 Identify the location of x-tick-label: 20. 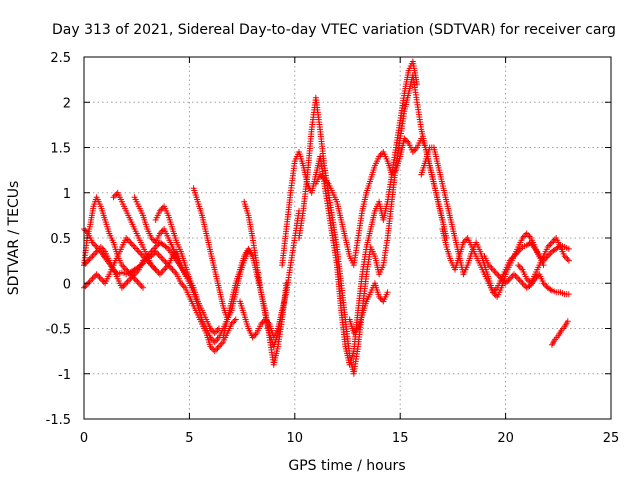
(505, 438).